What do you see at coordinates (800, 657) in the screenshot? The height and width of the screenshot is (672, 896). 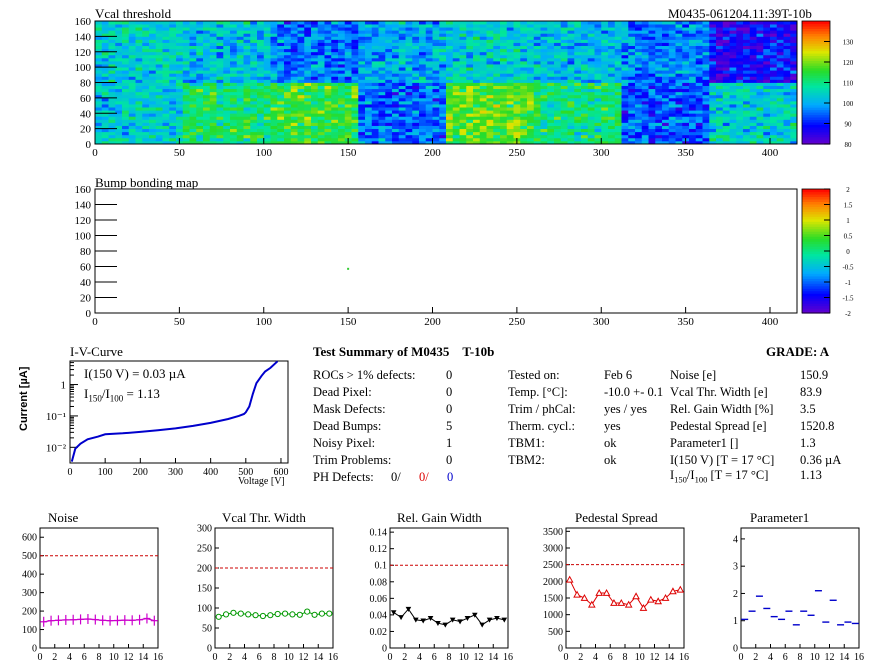 I see `small-chart-xtick-label: 8` at bounding box center [800, 657].